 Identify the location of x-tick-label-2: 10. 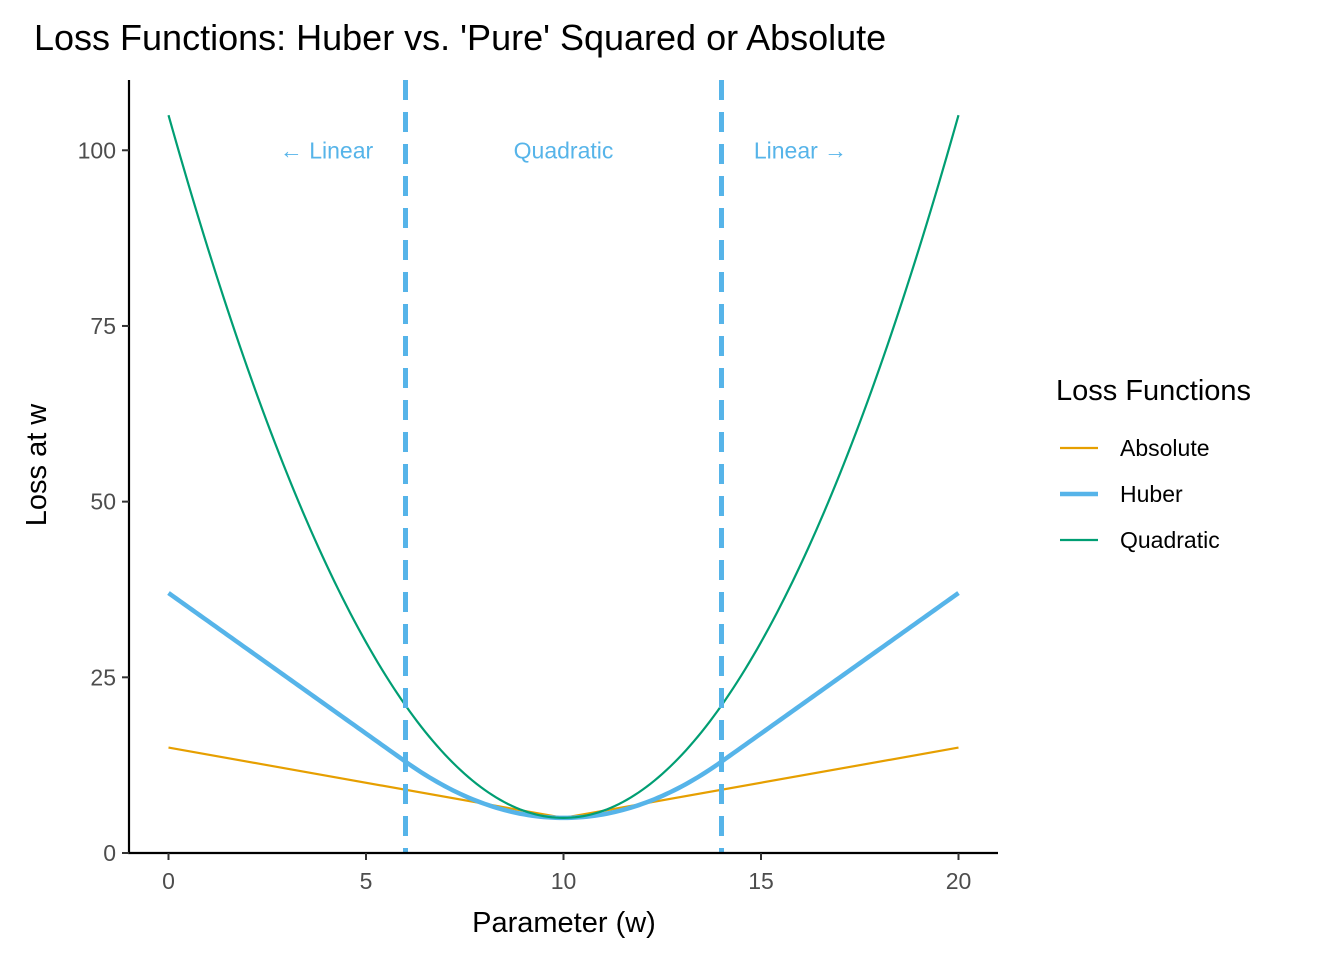
(564, 881).